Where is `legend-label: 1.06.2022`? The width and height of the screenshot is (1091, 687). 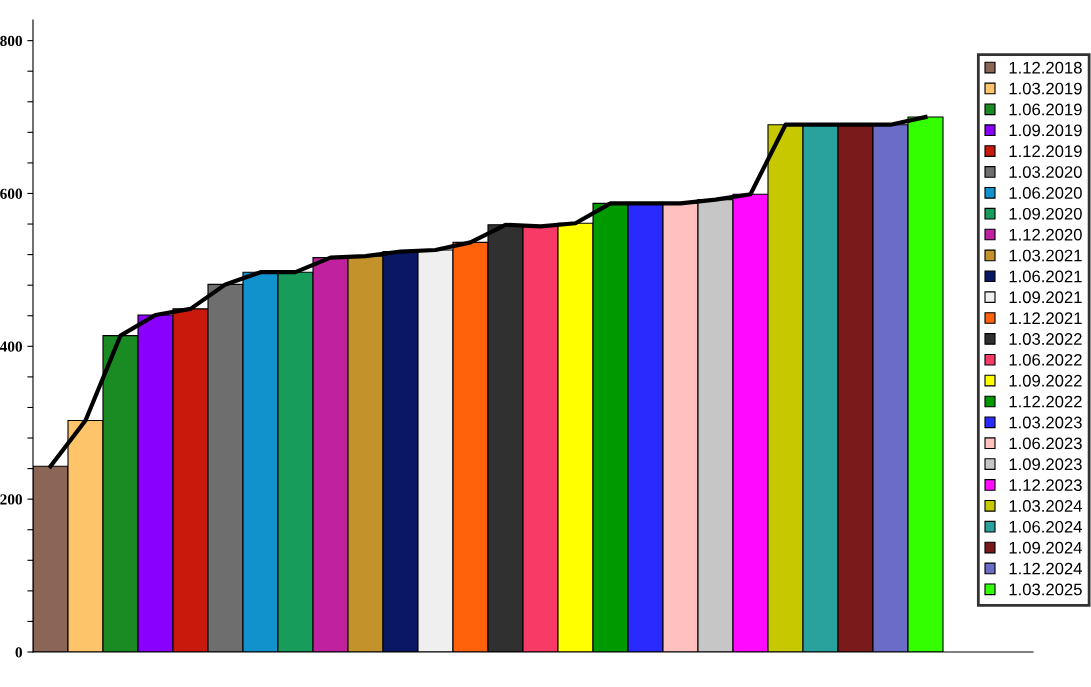 legend-label: 1.06.2022 is located at coordinates (1045, 359).